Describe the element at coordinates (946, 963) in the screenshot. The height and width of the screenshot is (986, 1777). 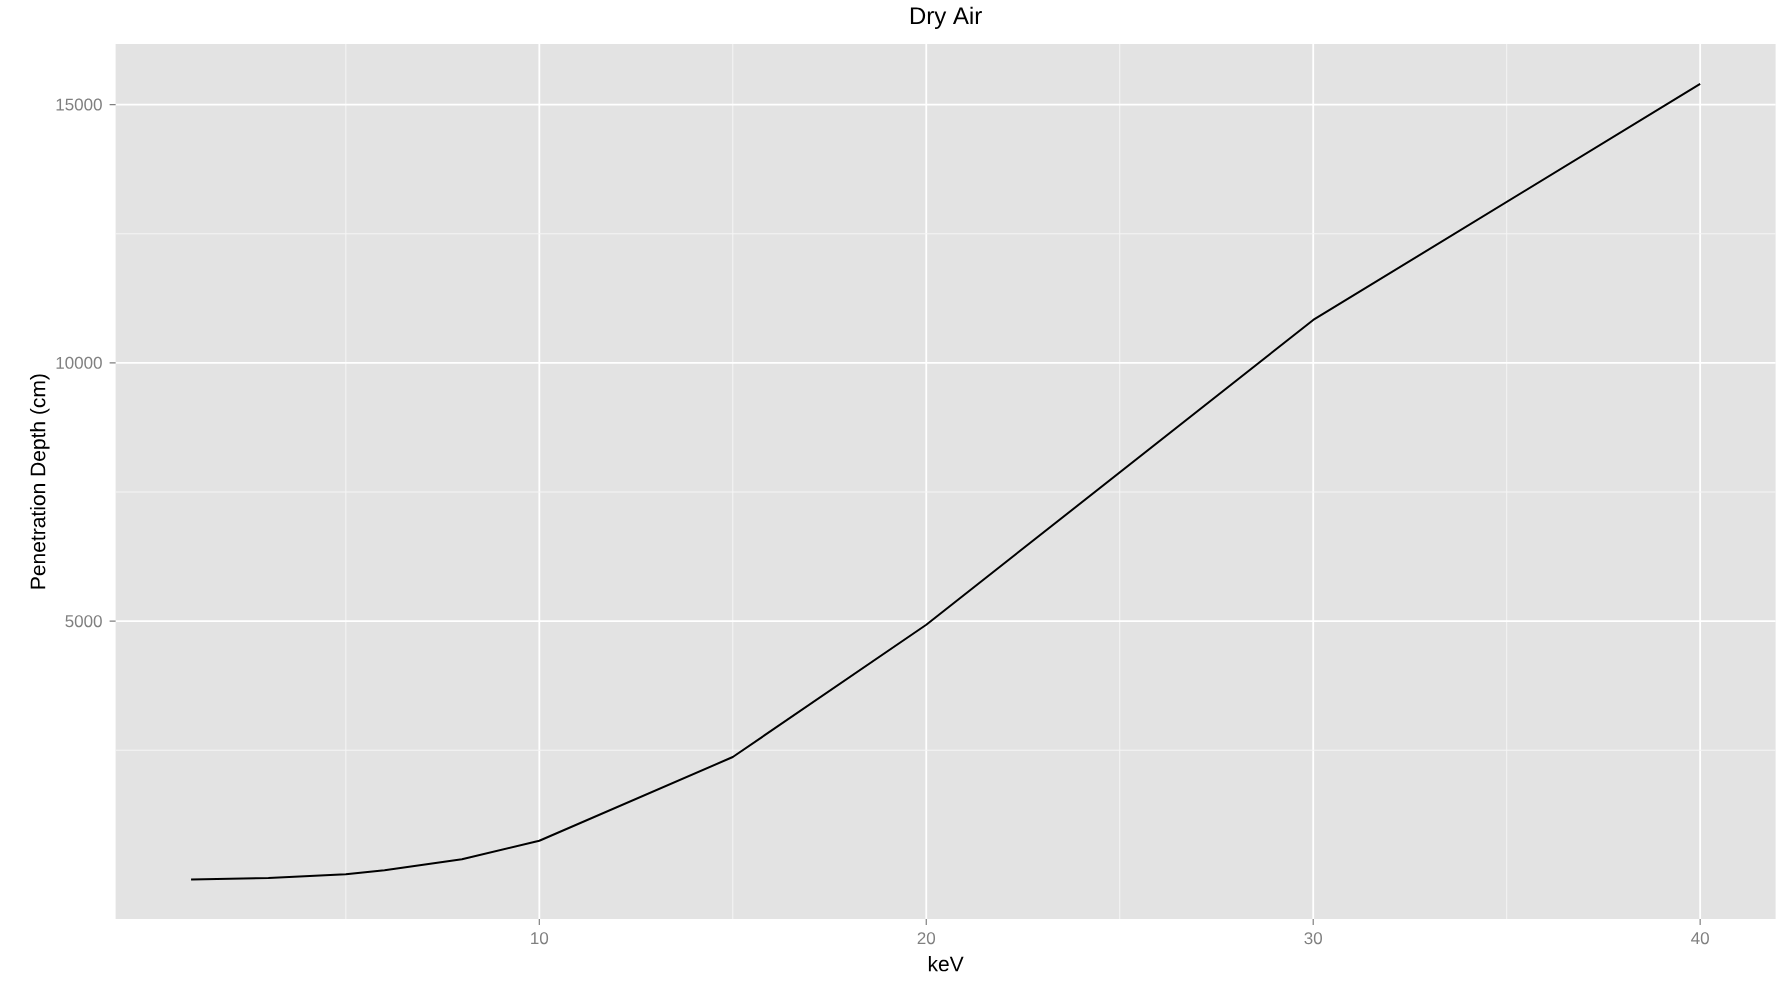
I see `x-axis-title: keV` at that location.